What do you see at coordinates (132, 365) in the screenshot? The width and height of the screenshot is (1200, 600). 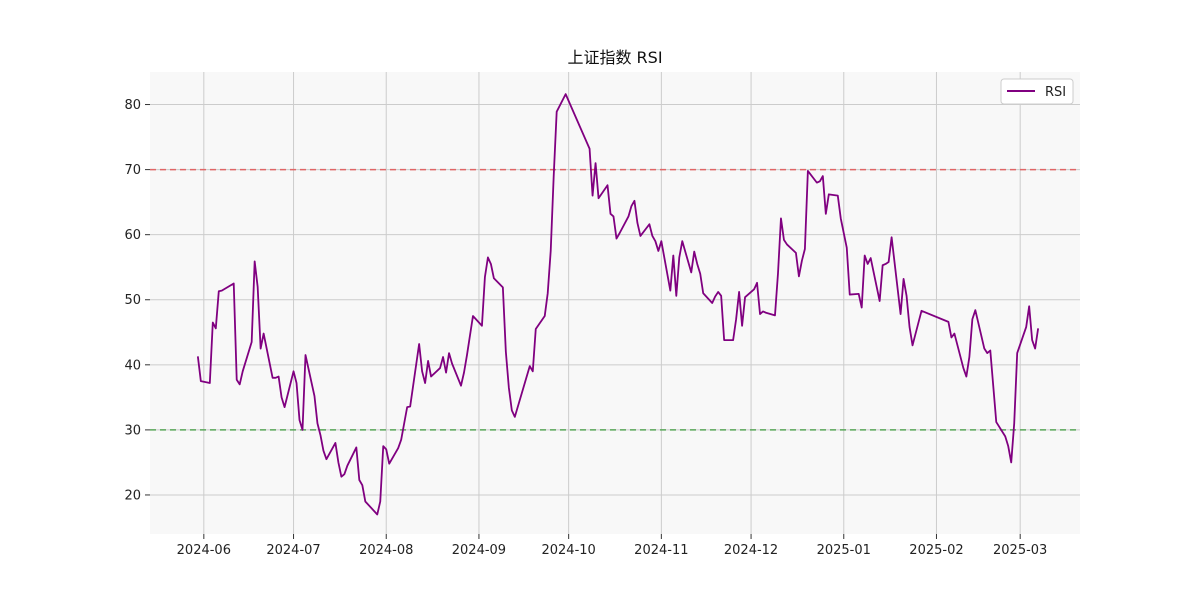 I see `y-tick-label: 40` at bounding box center [132, 365].